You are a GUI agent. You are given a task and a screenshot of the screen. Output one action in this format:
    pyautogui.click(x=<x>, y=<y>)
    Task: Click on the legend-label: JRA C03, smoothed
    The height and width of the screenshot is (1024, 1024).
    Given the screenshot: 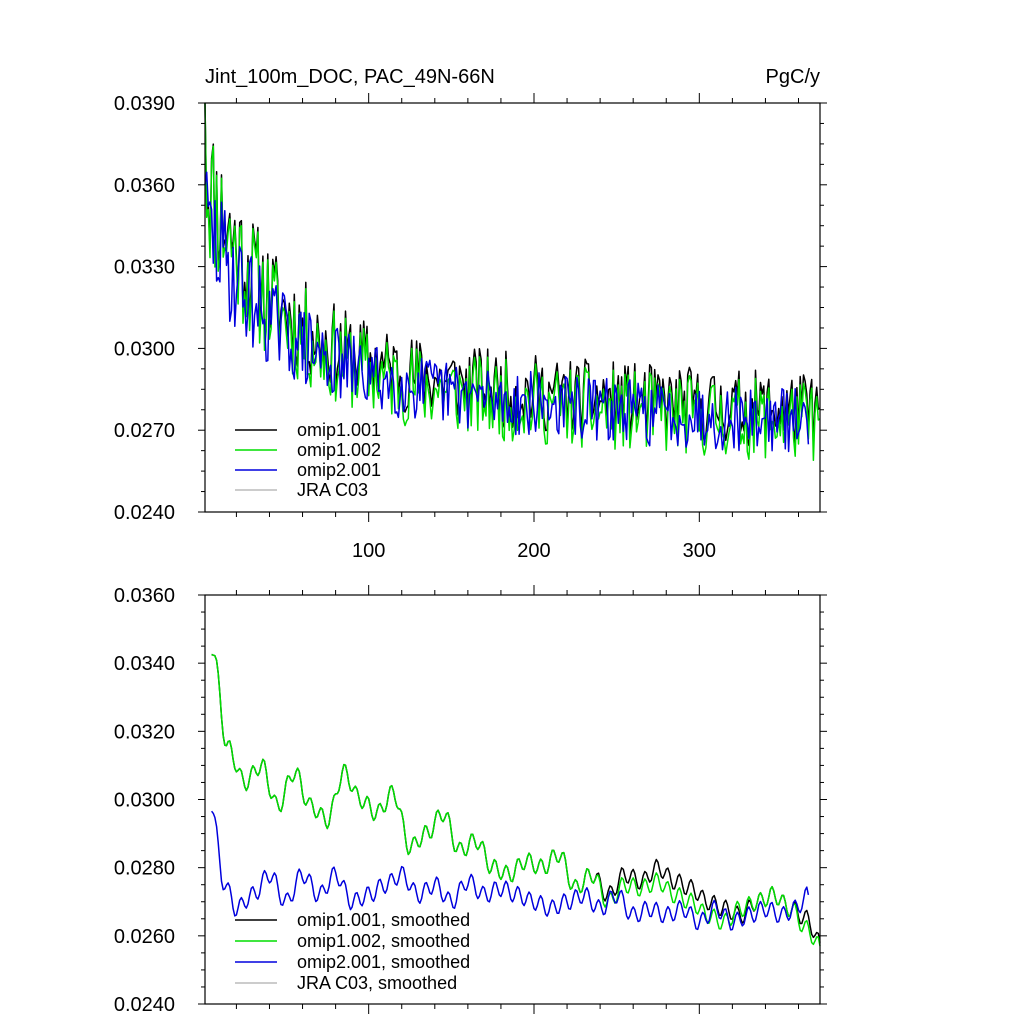 What is the action you would take?
    pyautogui.click(x=377, y=983)
    